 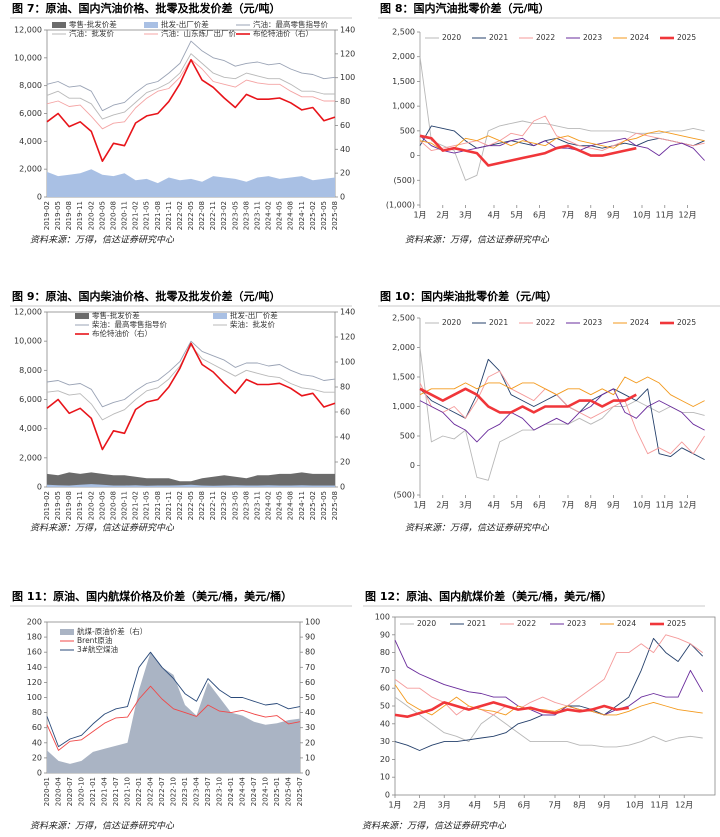 What do you see at coordinates (231, 791) in the screenshot?
I see `x-tick-label: 2024-01` at bounding box center [231, 791].